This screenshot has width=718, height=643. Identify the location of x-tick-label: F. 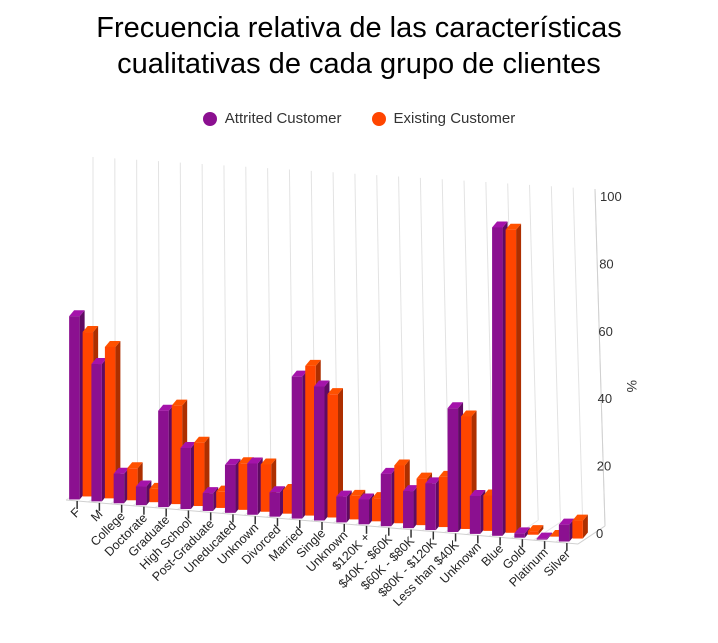
(76, 513).